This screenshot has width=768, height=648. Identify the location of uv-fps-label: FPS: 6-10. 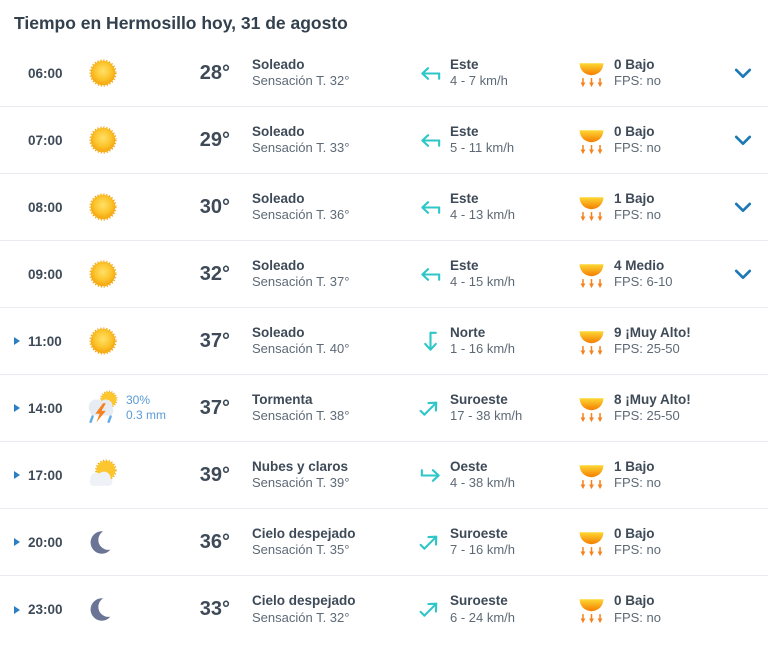
(643, 282).